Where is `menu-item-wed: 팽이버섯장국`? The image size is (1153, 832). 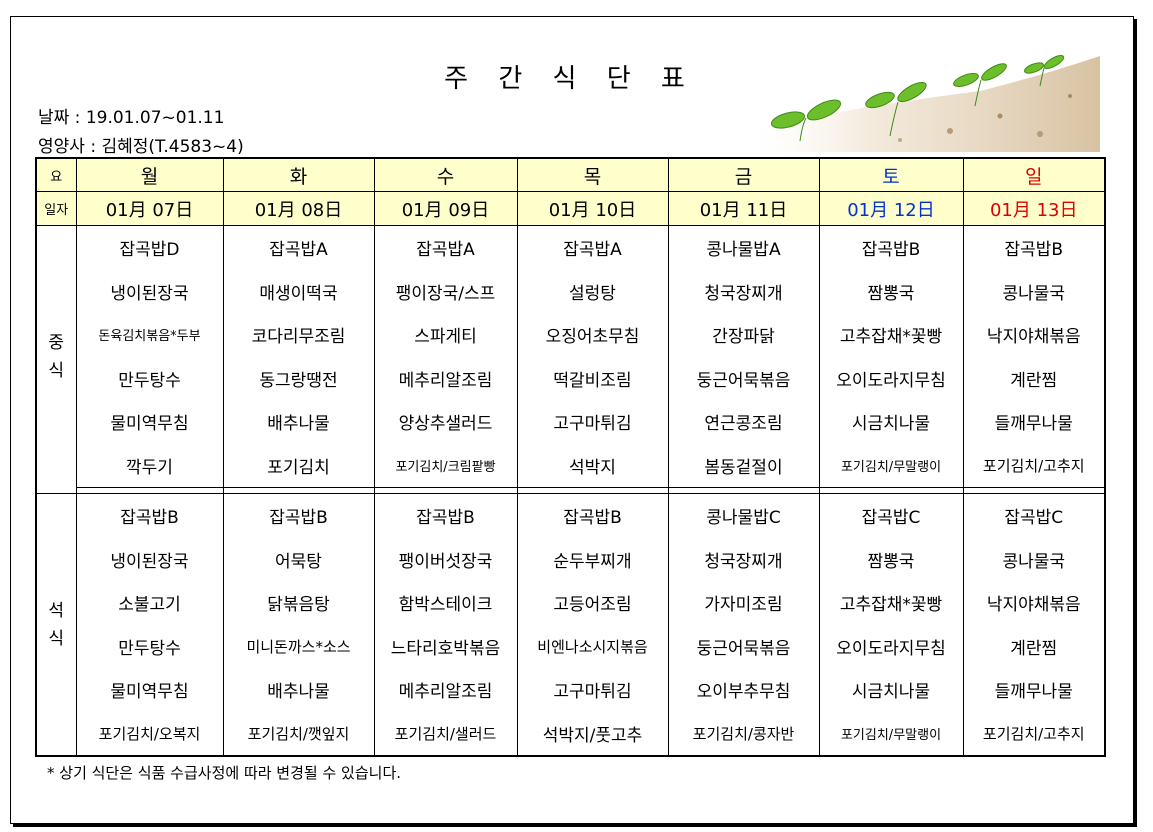
menu-item-wed: 팽이버섯장국 is located at coordinates (446, 559).